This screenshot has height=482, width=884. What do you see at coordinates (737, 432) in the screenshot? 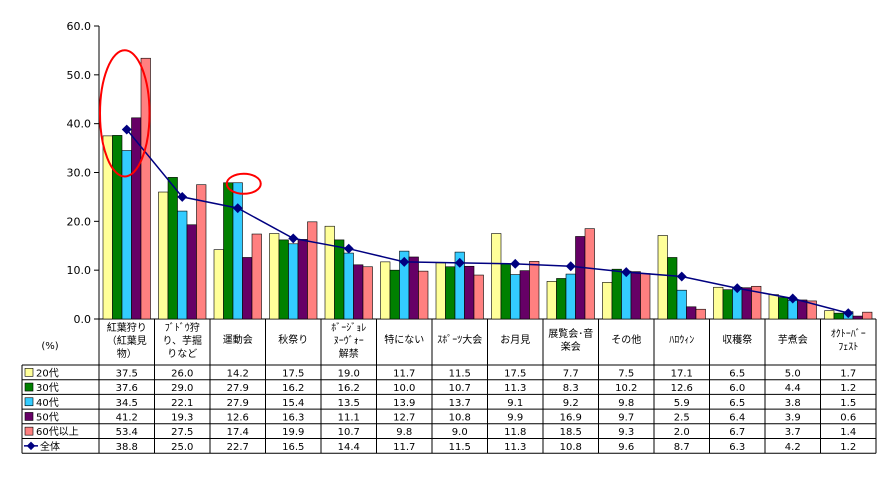
I see `data-label: 6.7` at bounding box center [737, 432].